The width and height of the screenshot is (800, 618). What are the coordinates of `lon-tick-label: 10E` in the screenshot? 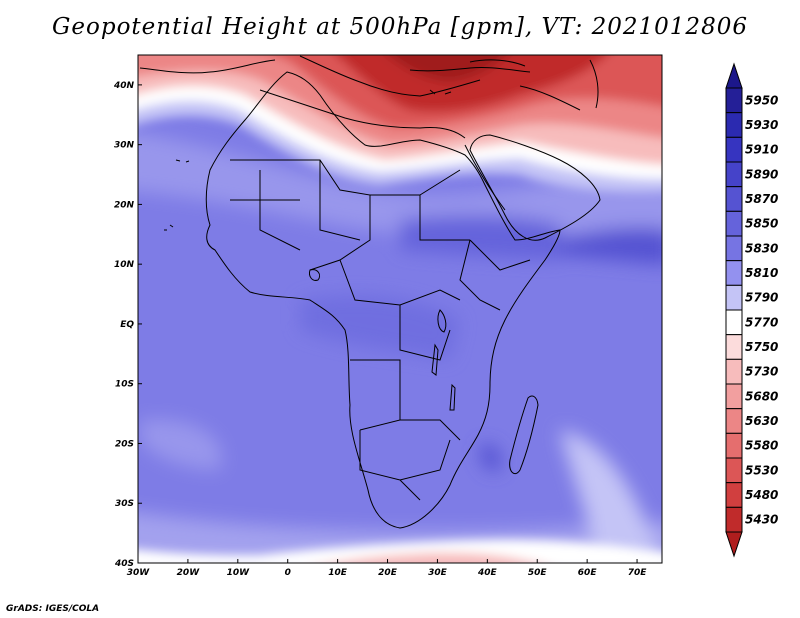 It's located at (338, 573).